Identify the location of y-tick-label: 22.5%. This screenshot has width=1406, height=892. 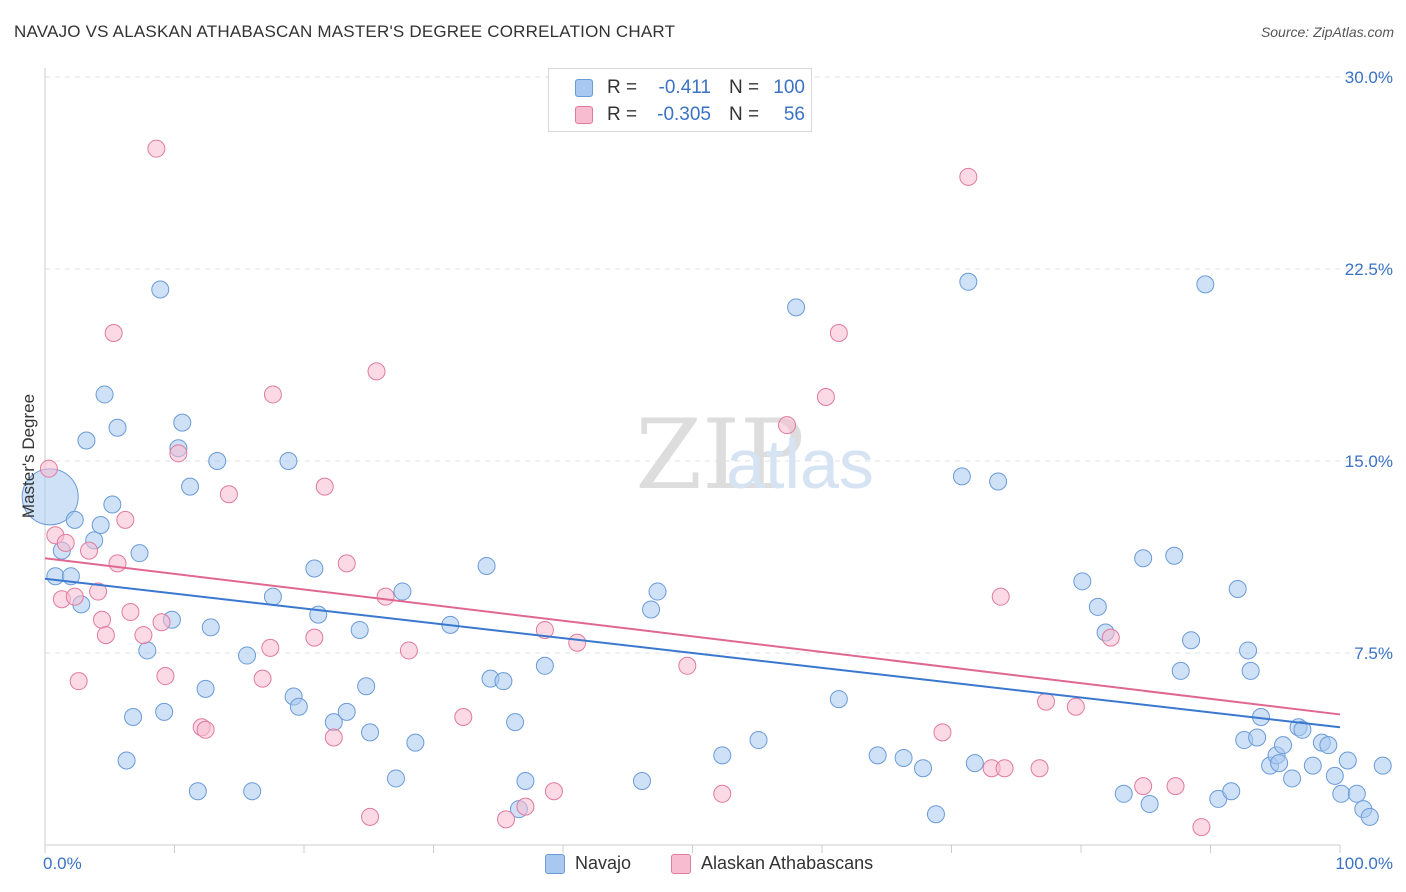
(1369, 269).